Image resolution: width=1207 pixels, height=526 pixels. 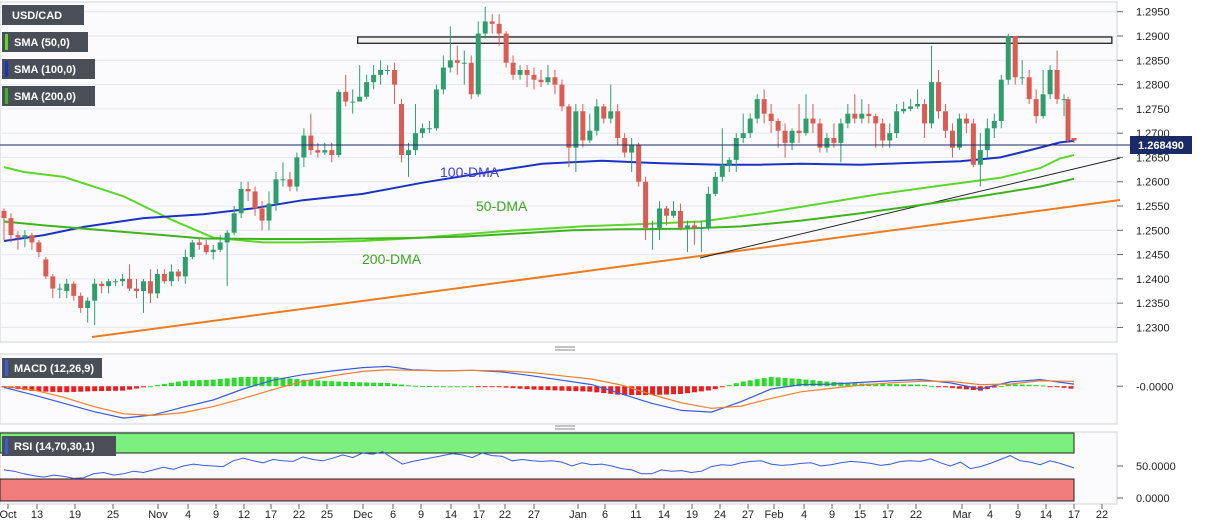 I want to click on black-support-line, so click(x=910, y=208).